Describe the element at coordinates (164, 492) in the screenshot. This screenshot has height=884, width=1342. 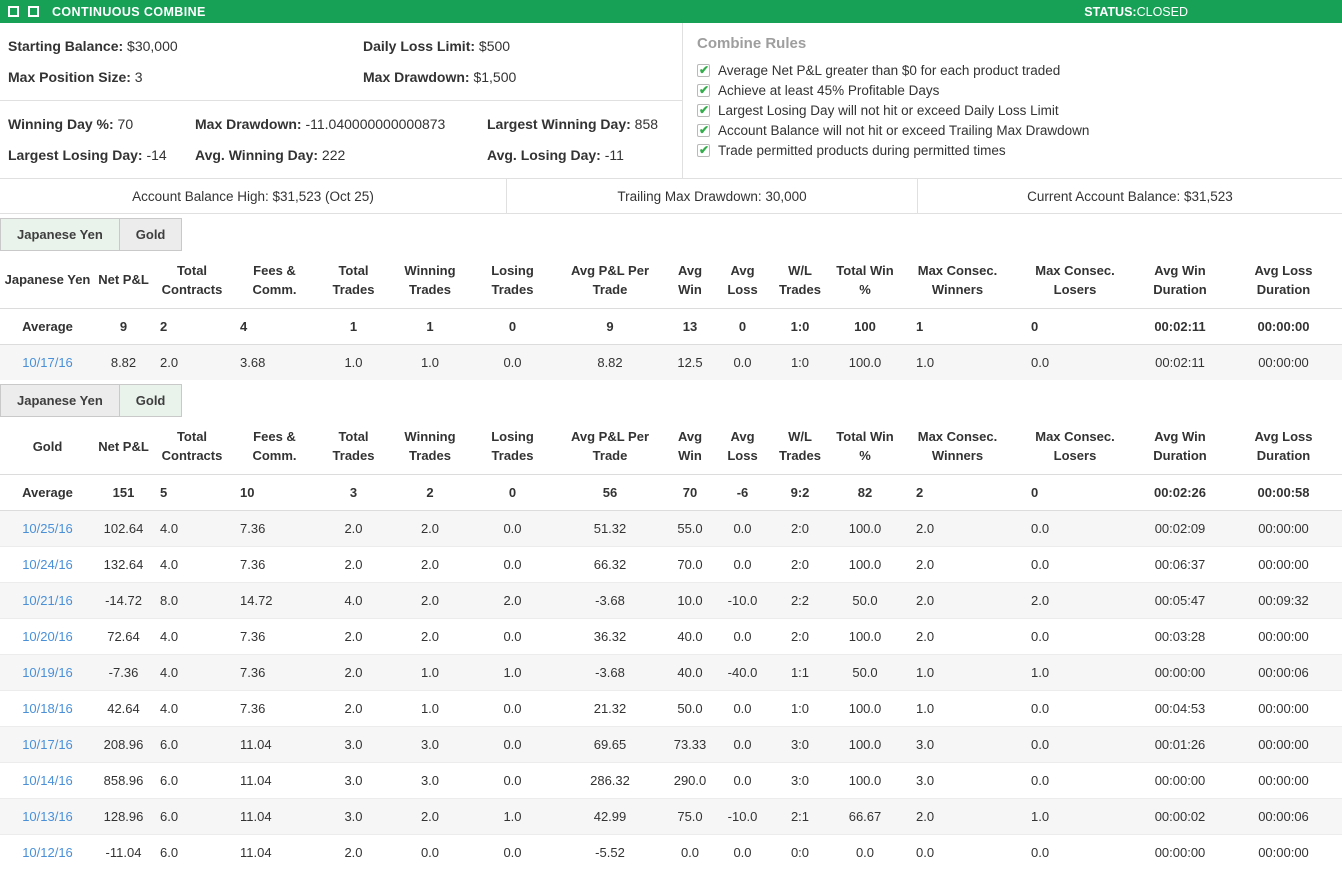
I see `average-cell: 5` at that location.